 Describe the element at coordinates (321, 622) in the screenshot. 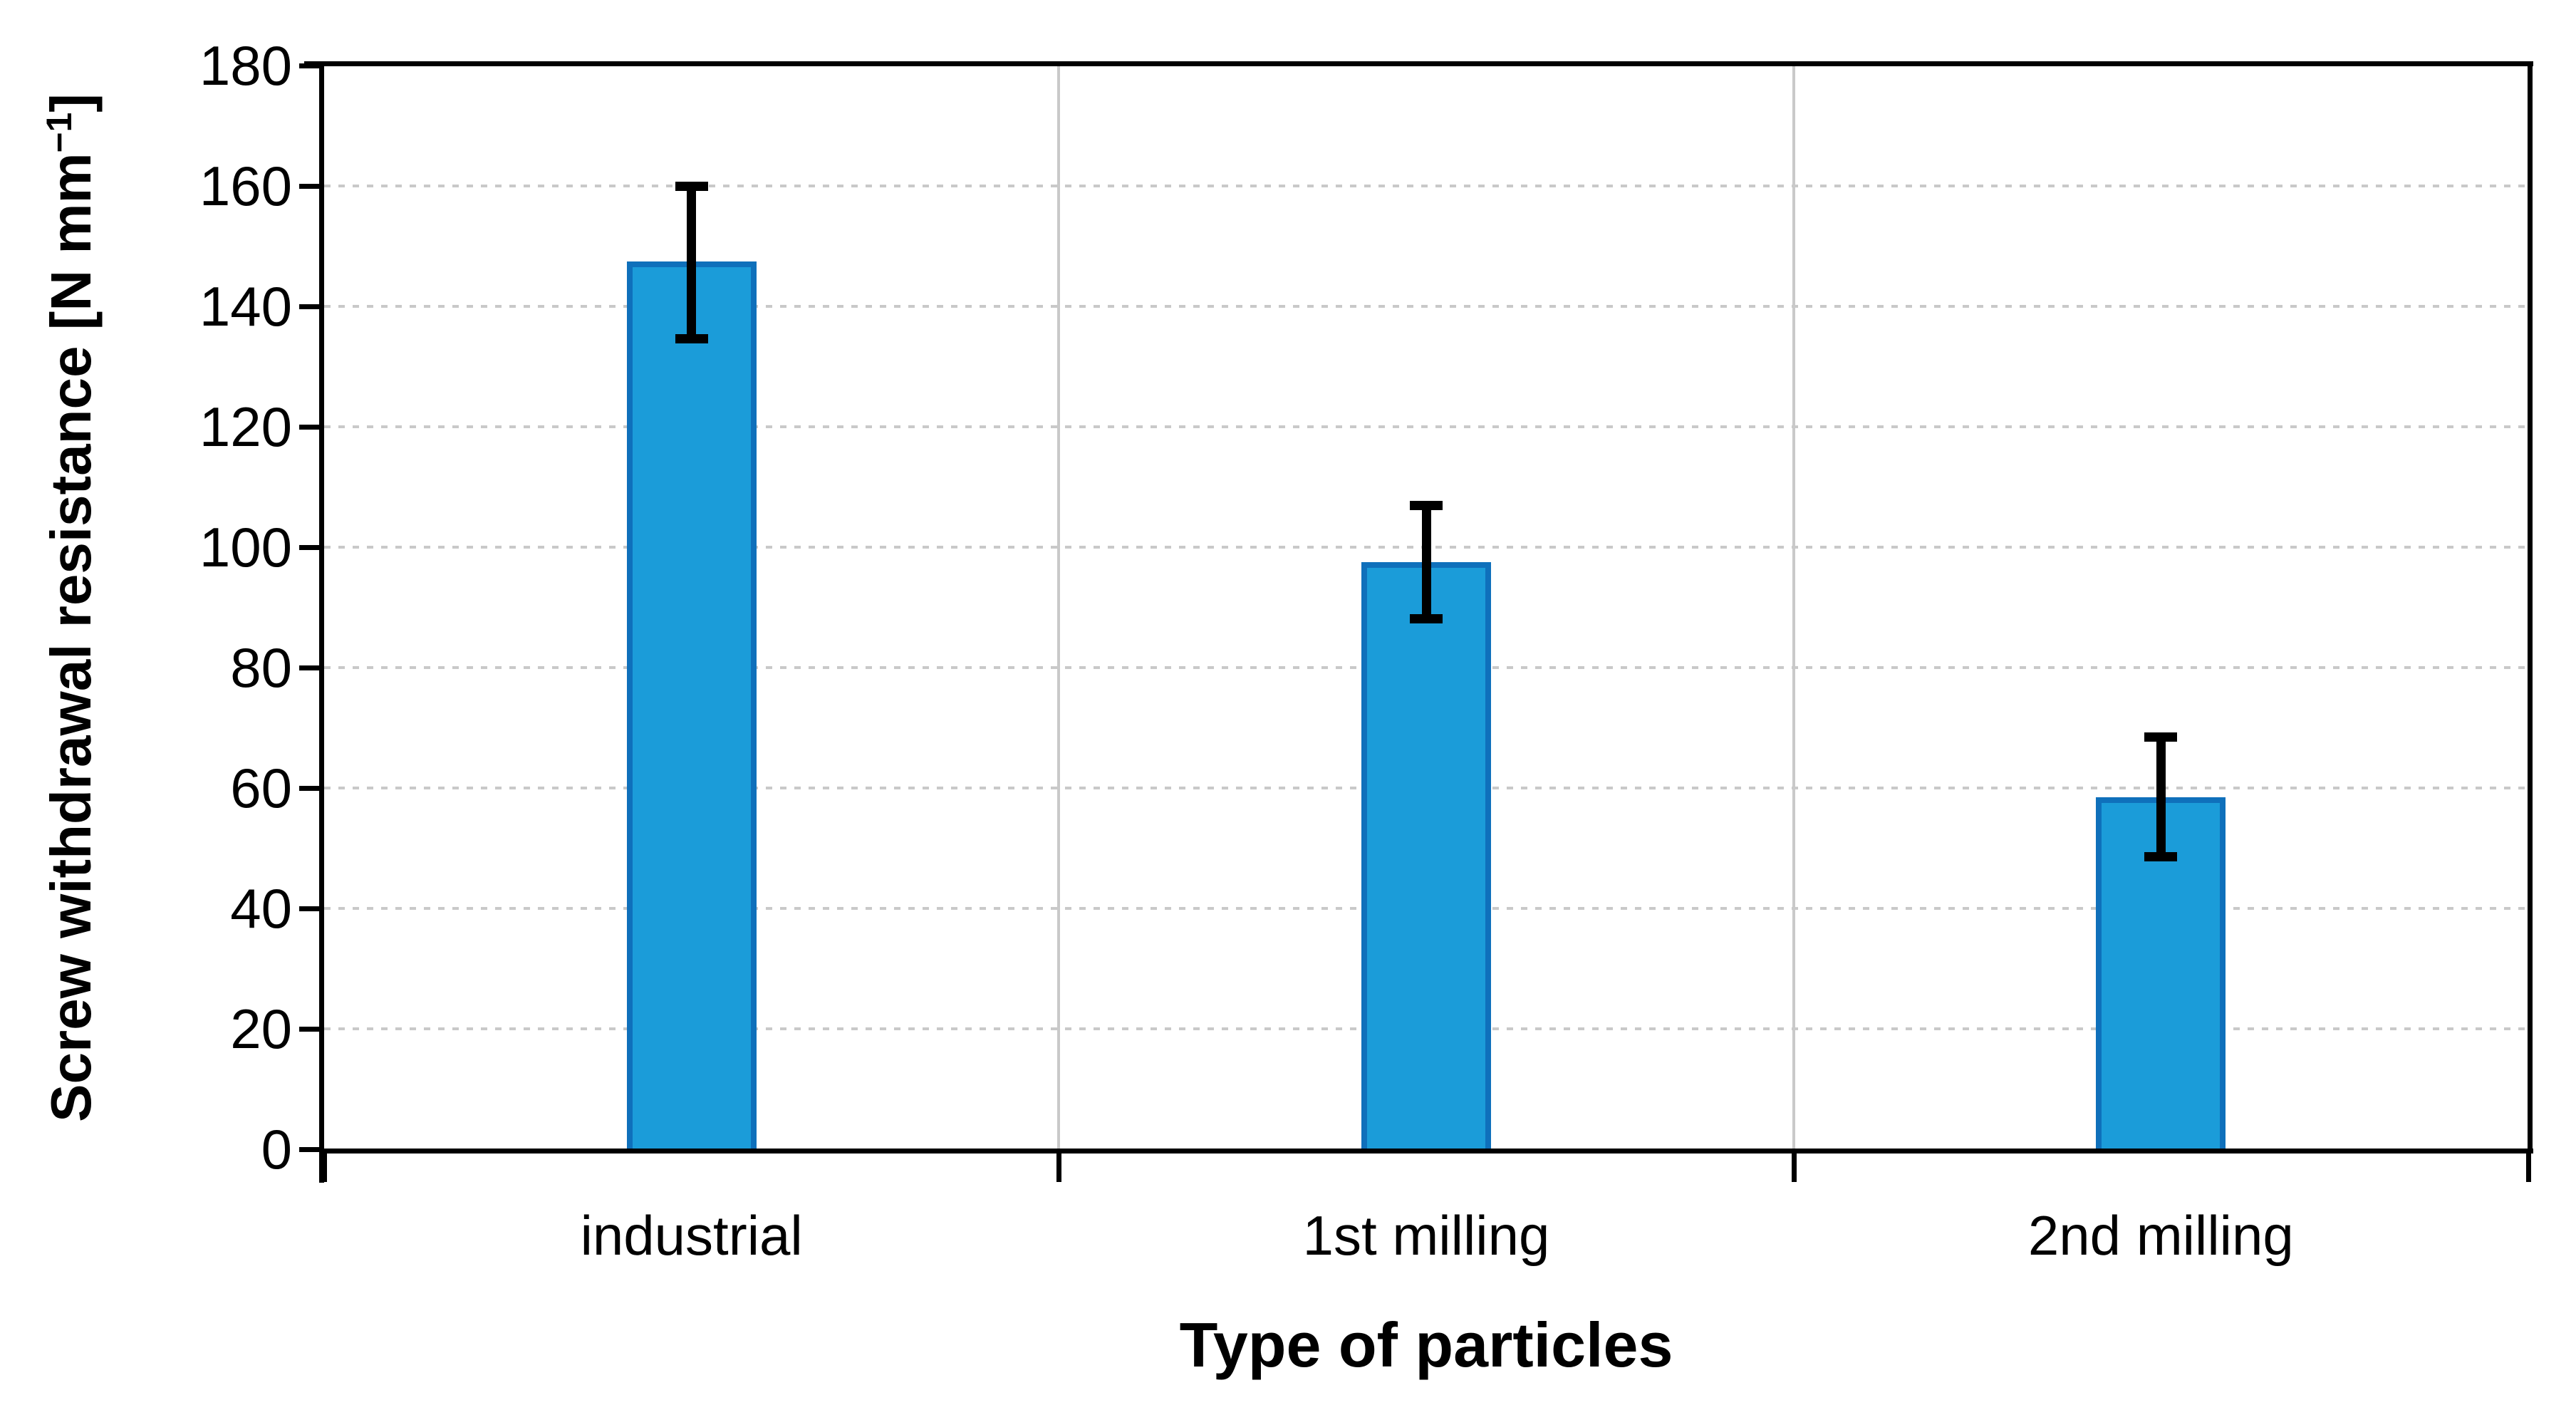

I see `y-axis-line` at that location.